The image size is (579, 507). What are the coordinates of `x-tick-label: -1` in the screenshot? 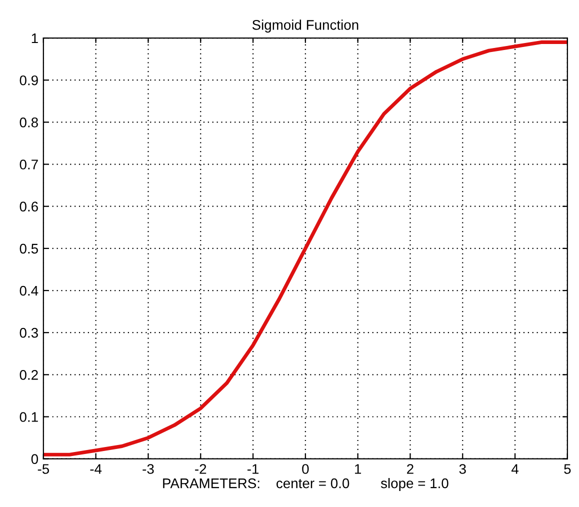 It's located at (253, 469).